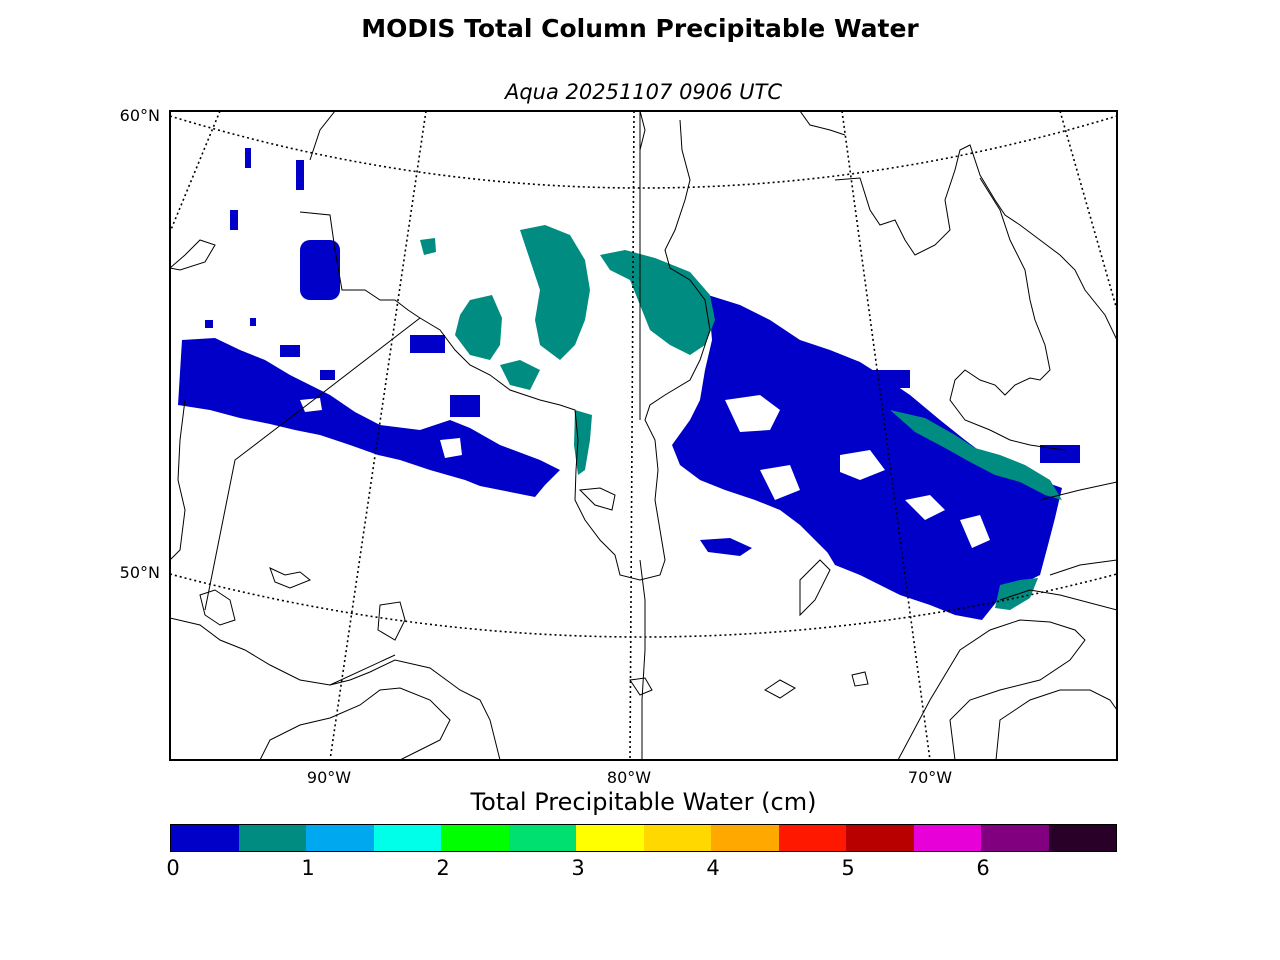 The height and width of the screenshot is (960, 1280). What do you see at coordinates (640, 28) in the screenshot?
I see `chart-title: MODIS Total Column Precipitable Water` at bounding box center [640, 28].